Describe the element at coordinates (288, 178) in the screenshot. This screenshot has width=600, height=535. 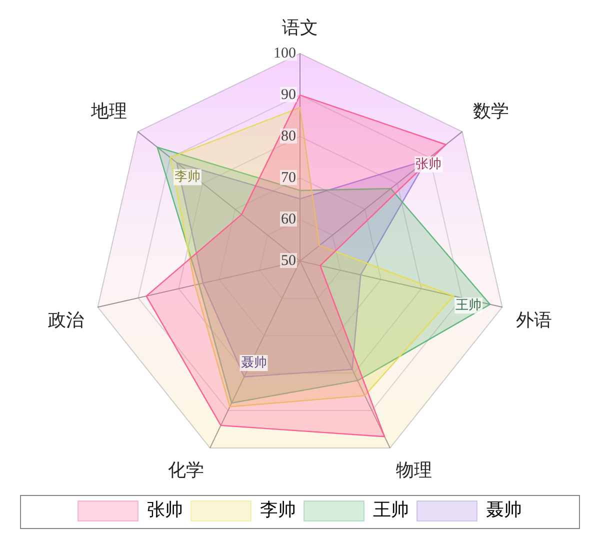
I see `y-tick-label: 70` at that location.